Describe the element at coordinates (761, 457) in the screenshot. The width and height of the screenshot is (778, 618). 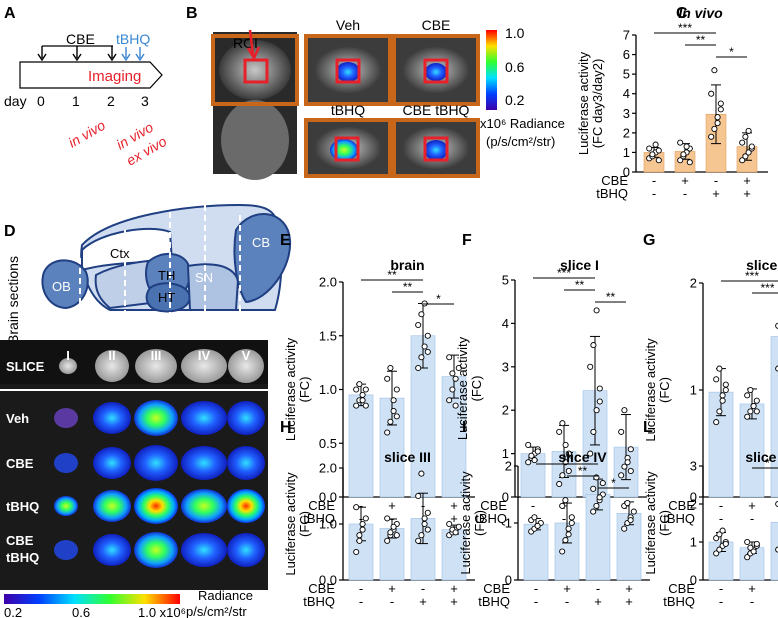
I see `chart-title: slice V` at that location.